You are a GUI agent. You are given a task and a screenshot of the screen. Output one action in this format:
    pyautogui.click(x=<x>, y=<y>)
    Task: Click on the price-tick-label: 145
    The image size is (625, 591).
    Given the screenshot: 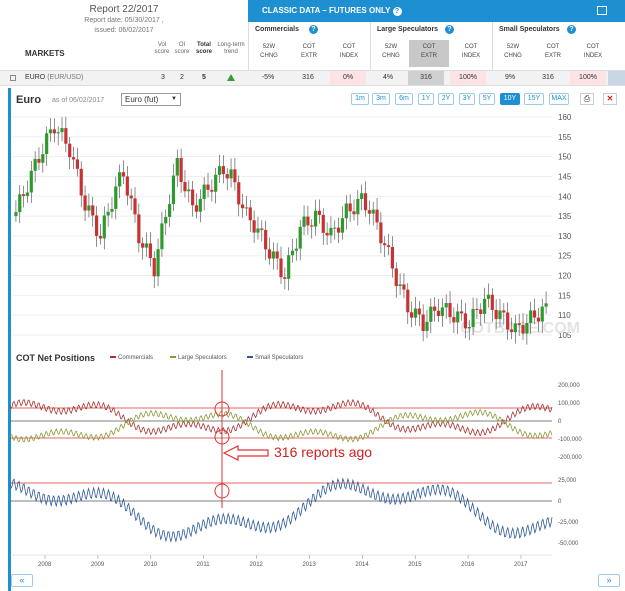 What is the action you would take?
    pyautogui.click(x=565, y=176)
    